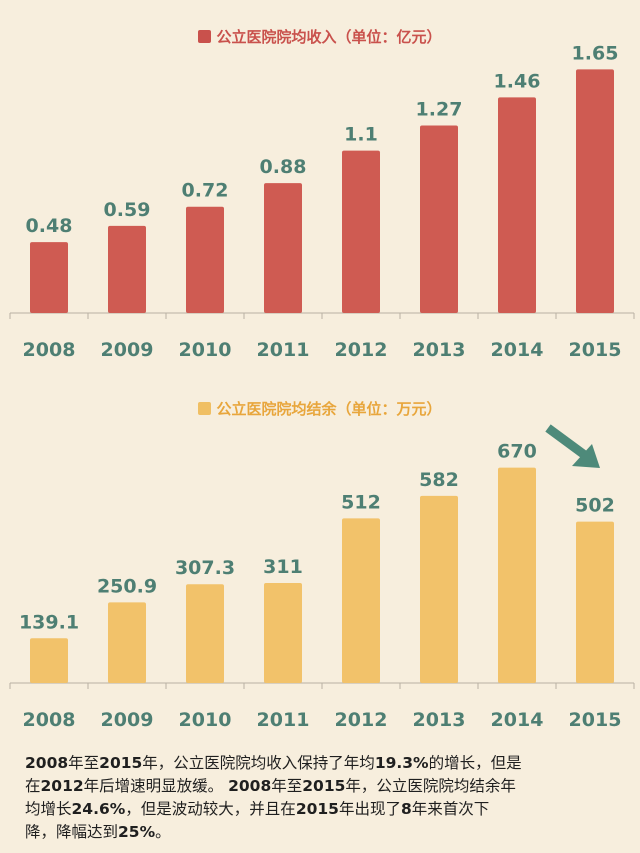 The width and height of the screenshot is (640, 853). I want to click on surplus-bar-2010, so click(205, 633).